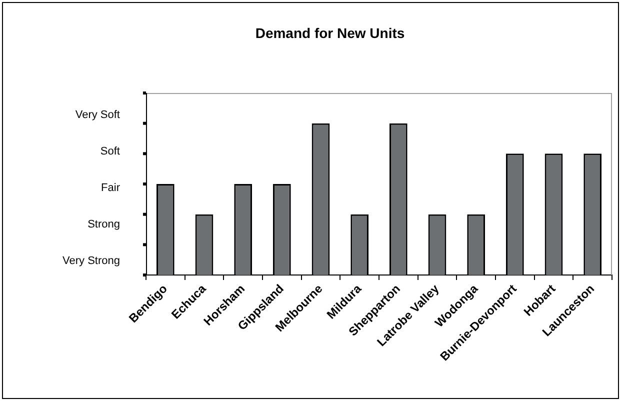 The height and width of the screenshot is (401, 621). Describe the element at coordinates (110, 152) in the screenshot. I see `text: Soft` at that location.